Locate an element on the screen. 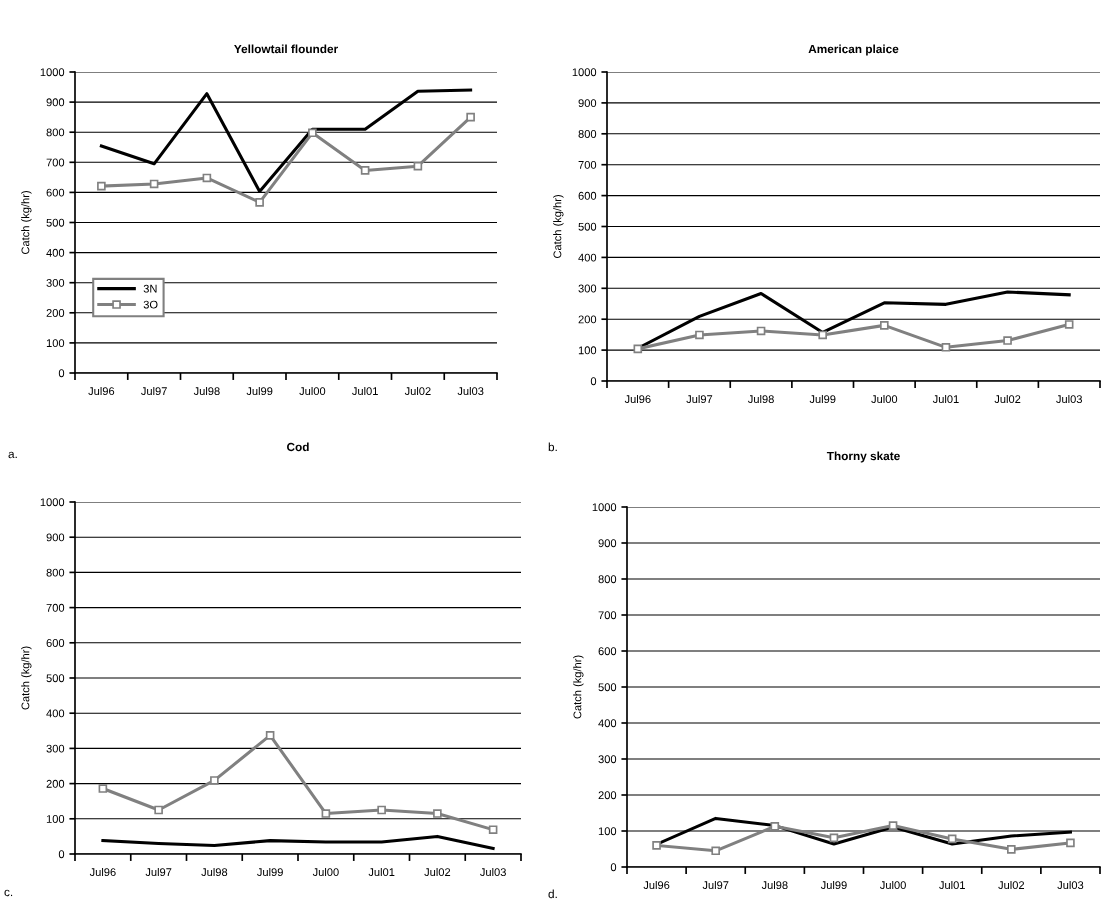 The width and height of the screenshot is (1106, 907). legend-label: 3O is located at coordinates (150, 304).